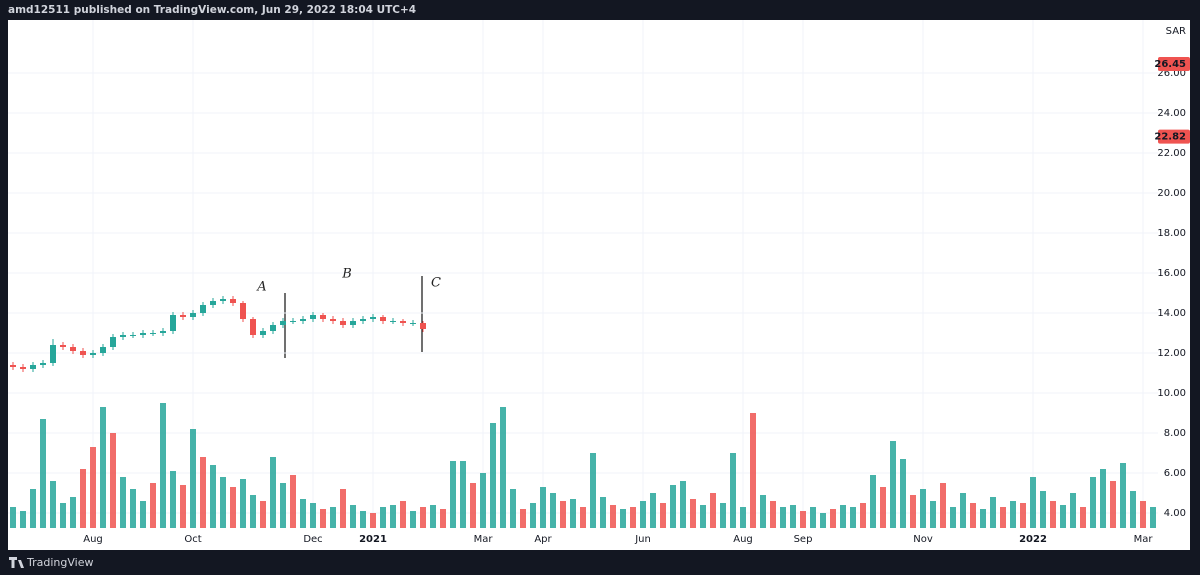 This screenshot has height=575, width=1200. What do you see at coordinates (1170, 64) in the screenshot?
I see `price-badge-label: 26.45` at bounding box center [1170, 64].